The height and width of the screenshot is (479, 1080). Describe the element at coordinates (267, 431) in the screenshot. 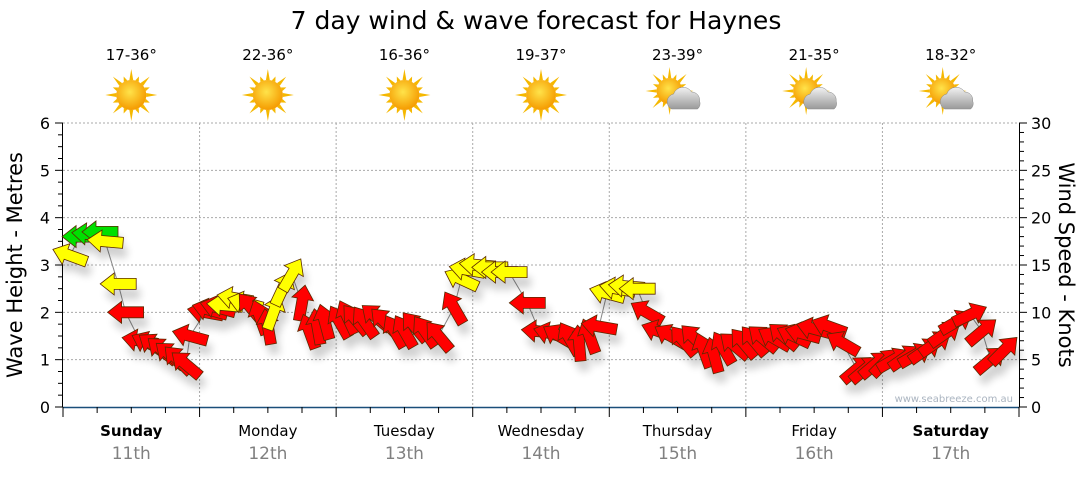

I see `day-name: Monday` at that location.